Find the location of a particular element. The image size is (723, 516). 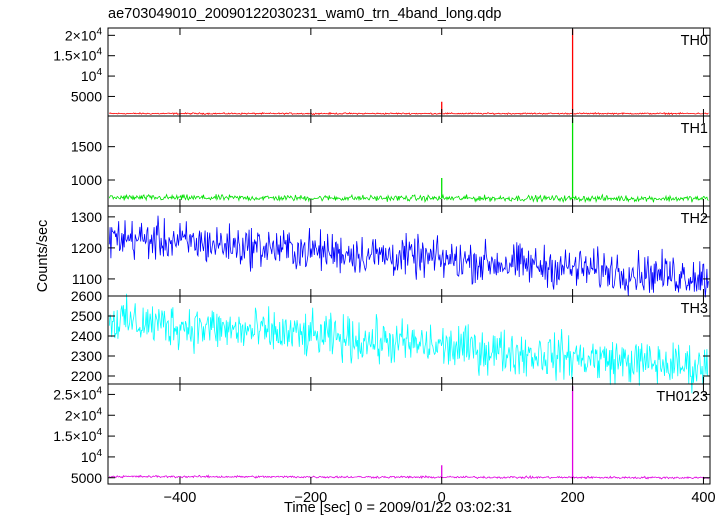

y-tick-label: 1000 is located at coordinates (86, 180).